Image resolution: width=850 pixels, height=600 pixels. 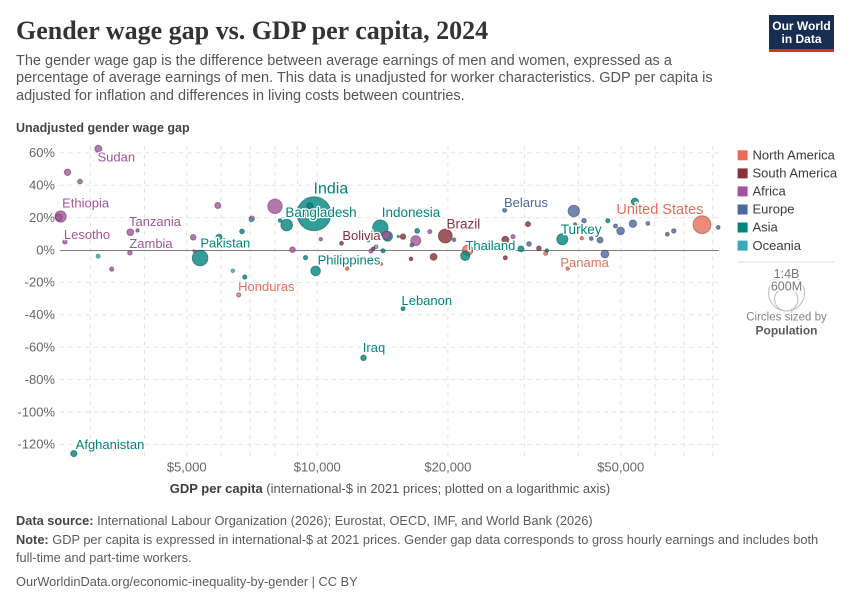 I want to click on svg-text: Lebanon, so click(x=426, y=300).